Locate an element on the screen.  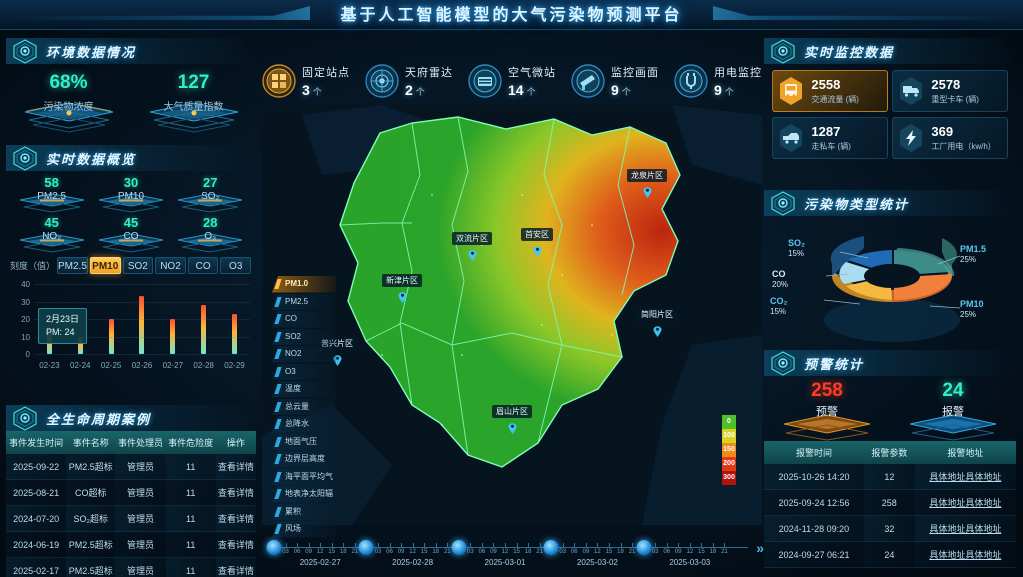
tab-no2: NO2 is located at coordinates (170, 265).